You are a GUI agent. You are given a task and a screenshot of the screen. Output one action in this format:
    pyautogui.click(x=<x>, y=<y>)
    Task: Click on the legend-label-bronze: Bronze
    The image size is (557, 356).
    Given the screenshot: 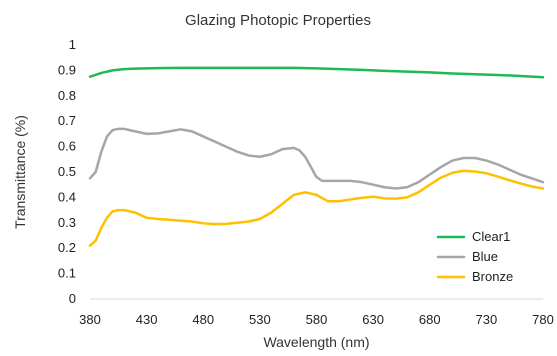 What is the action you would take?
    pyautogui.click(x=492, y=276)
    